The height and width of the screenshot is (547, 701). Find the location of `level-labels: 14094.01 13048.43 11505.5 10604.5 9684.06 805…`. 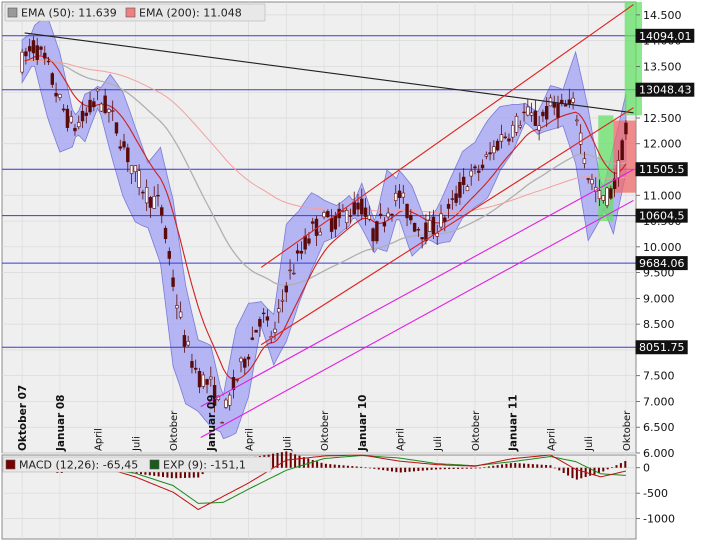

level-labels: 14094.01 13048.43 11505.5 10604.5 9684.06 805… is located at coordinates (665, 191).